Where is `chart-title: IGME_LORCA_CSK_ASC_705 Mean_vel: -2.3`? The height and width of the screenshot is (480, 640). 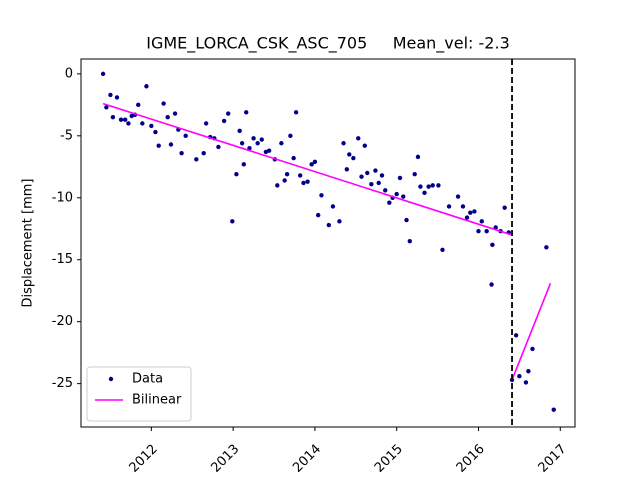 chart-title: IGME_LORCA_CSK_ASC_705 Mean_vel: -2.3 is located at coordinates (328, 44).